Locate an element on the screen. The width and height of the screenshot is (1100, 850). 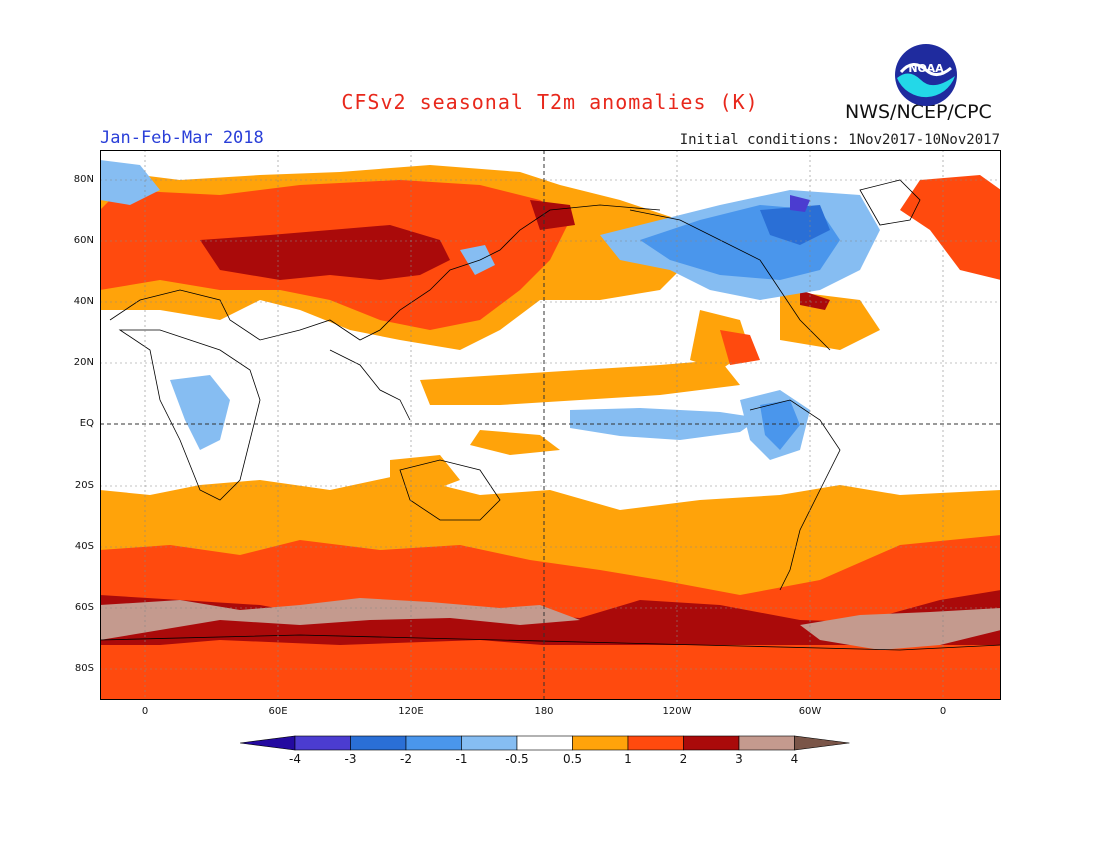
logo-text: NOAA is located at coordinates (926, 68).